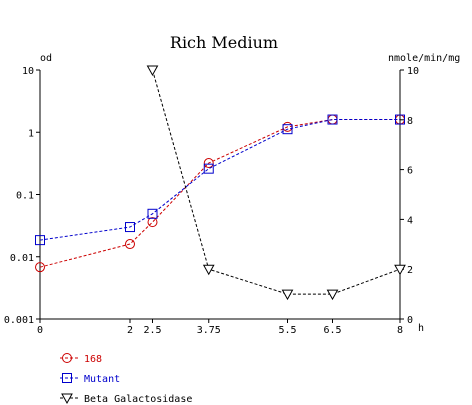 Image resolution: width=472 pixels, height=405 pixels. What do you see at coordinates (400, 330) in the screenshot?
I see `x-tick-label: 8` at bounding box center [400, 330].